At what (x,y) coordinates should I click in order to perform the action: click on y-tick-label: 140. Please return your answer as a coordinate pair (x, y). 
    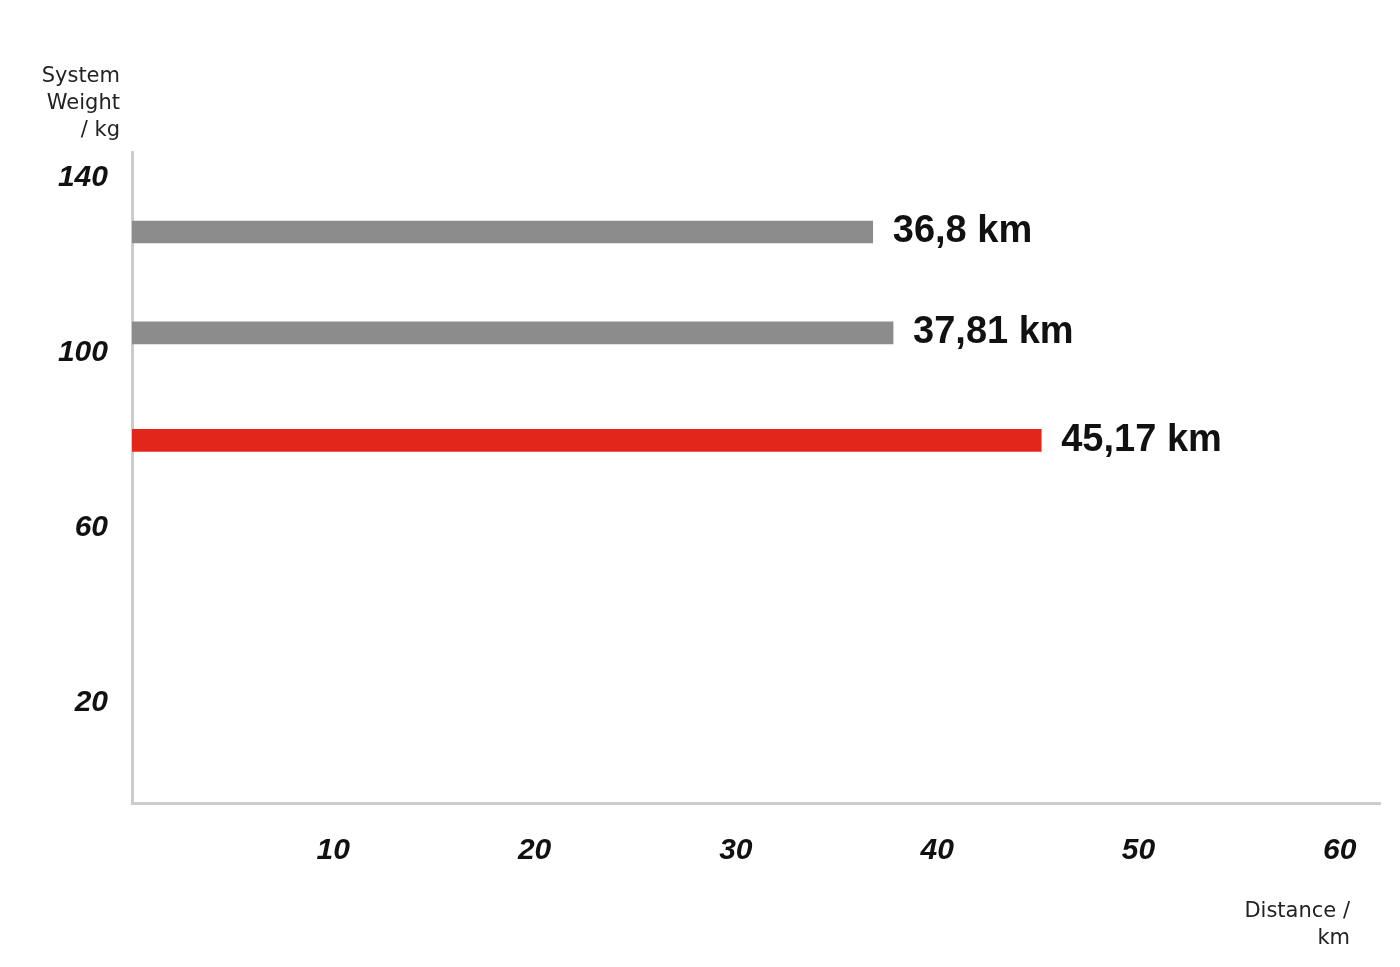
    Looking at the image, I should click on (83, 176).